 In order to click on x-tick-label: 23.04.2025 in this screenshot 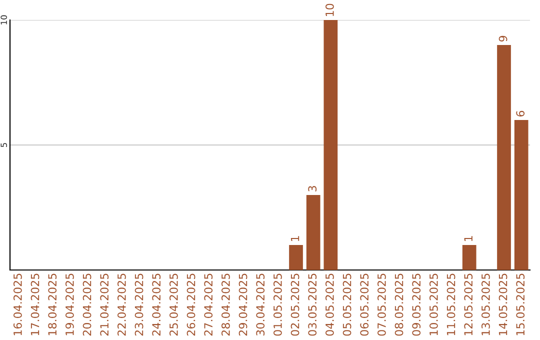, I will do `click(139, 305)`.